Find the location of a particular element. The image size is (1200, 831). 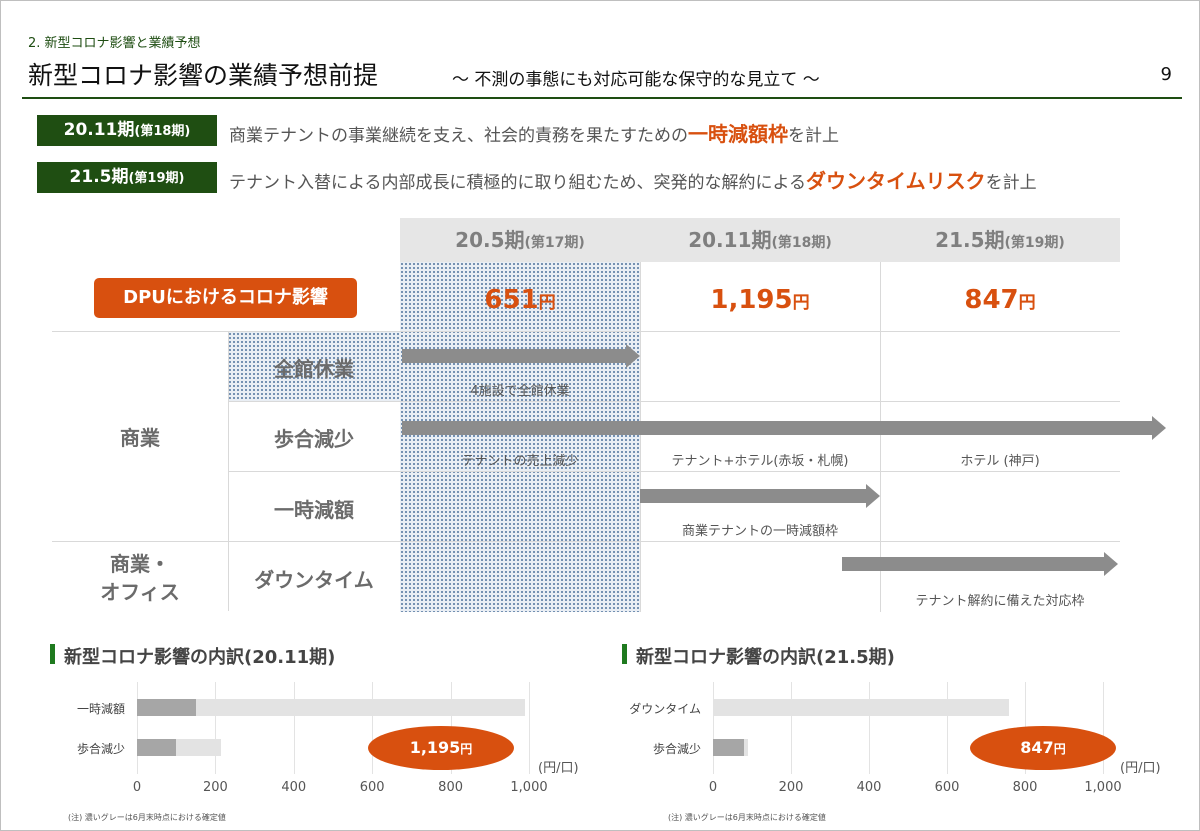

category-label: 一時減額 is located at coordinates (100, 709).